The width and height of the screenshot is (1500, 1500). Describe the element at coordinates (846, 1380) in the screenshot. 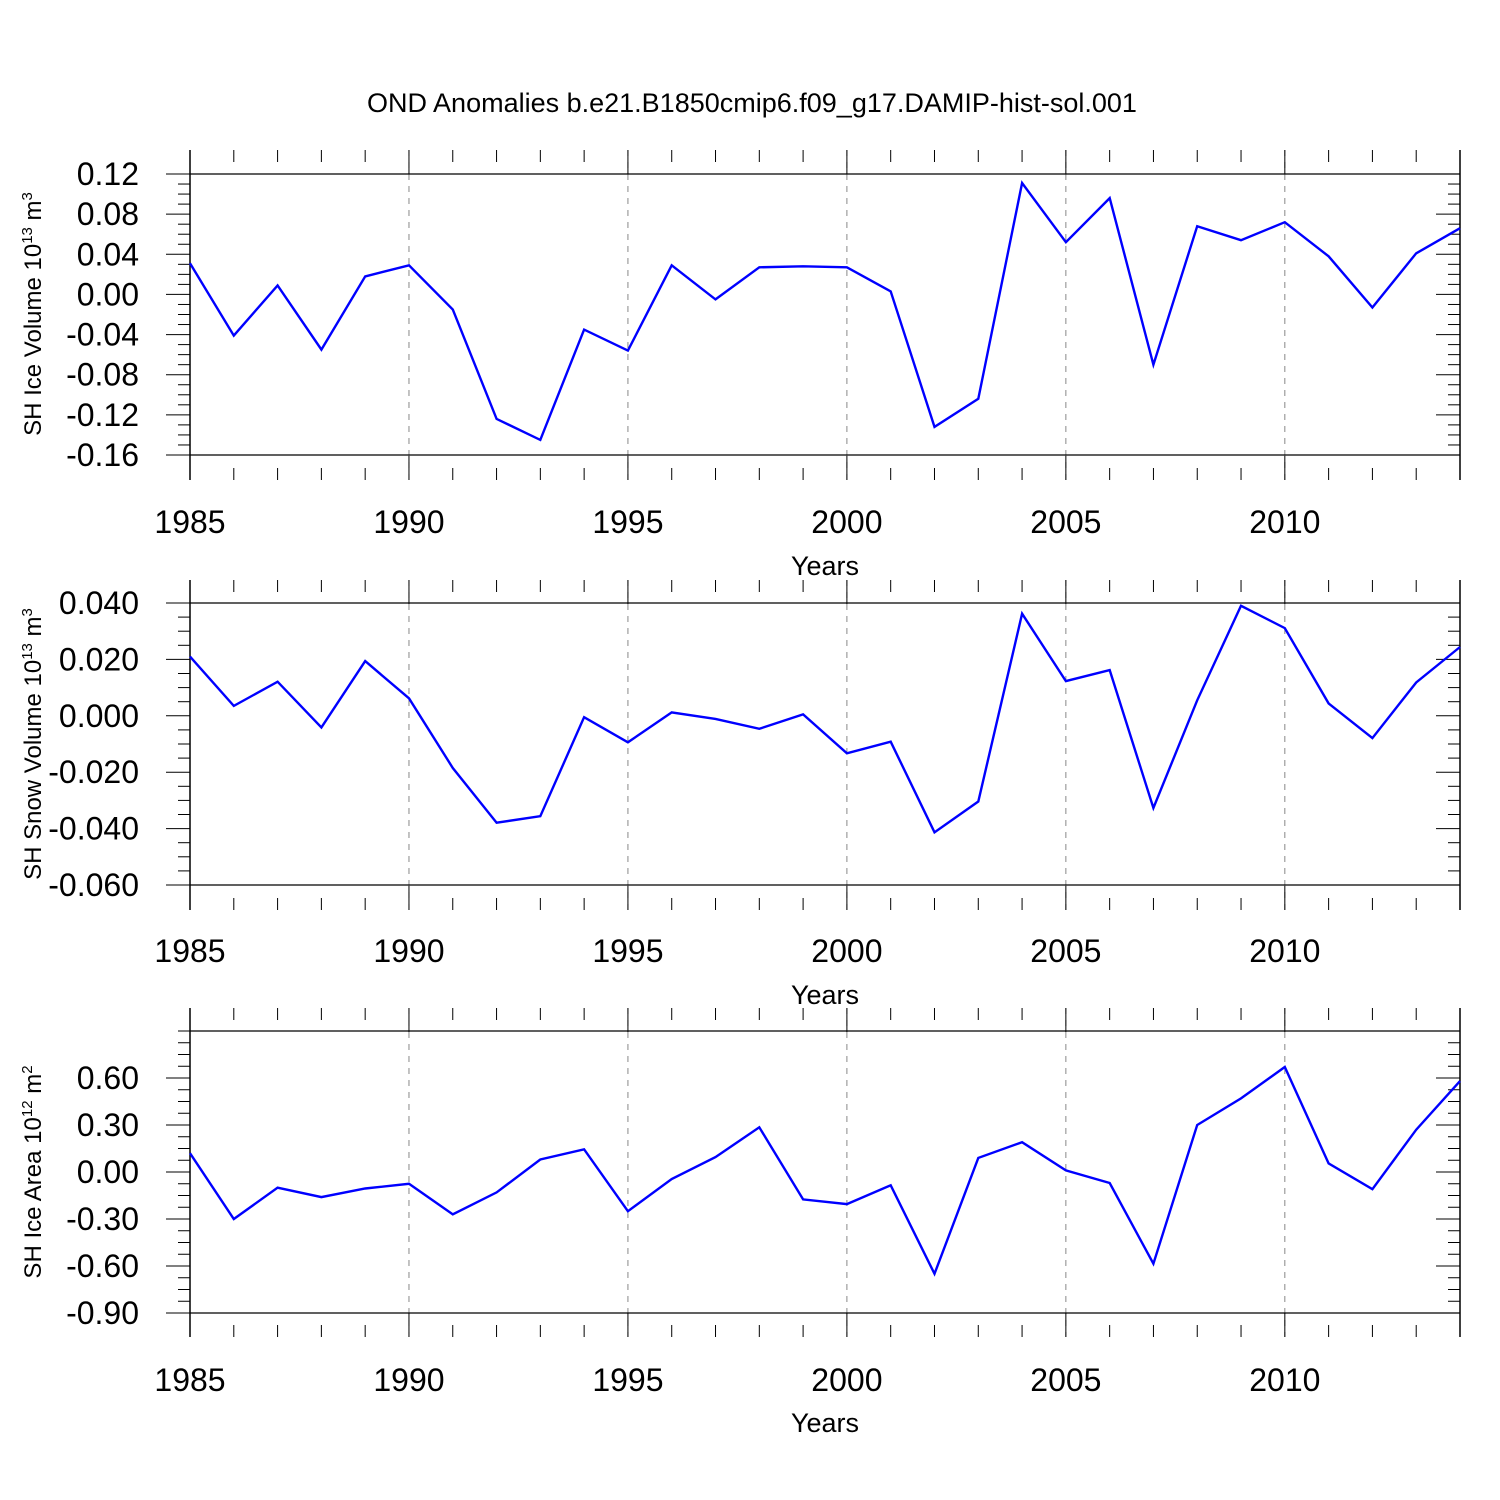

I see `ice-area-xtick-label: 2000` at that location.